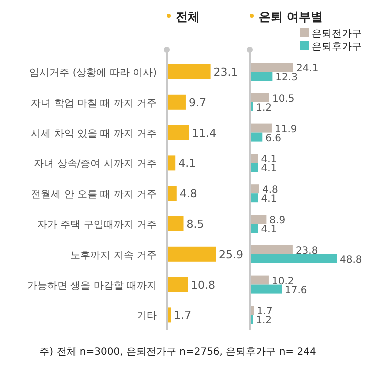  I want to click on data-label: 23.1, so click(226, 72).